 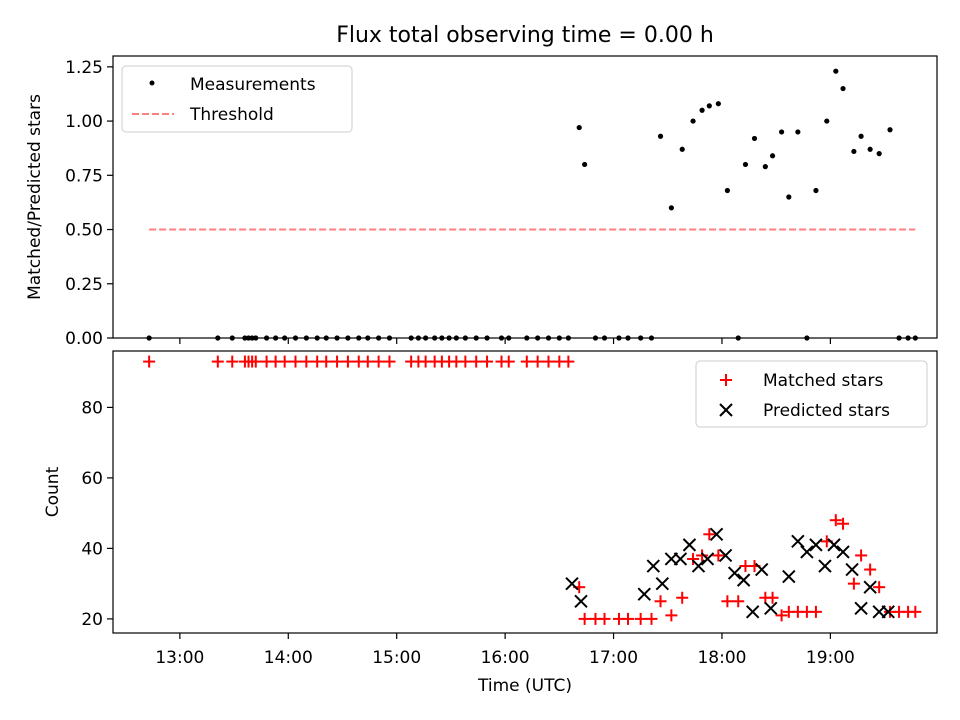 I want to click on bottom-y-axis-label: Count, so click(x=53, y=491).